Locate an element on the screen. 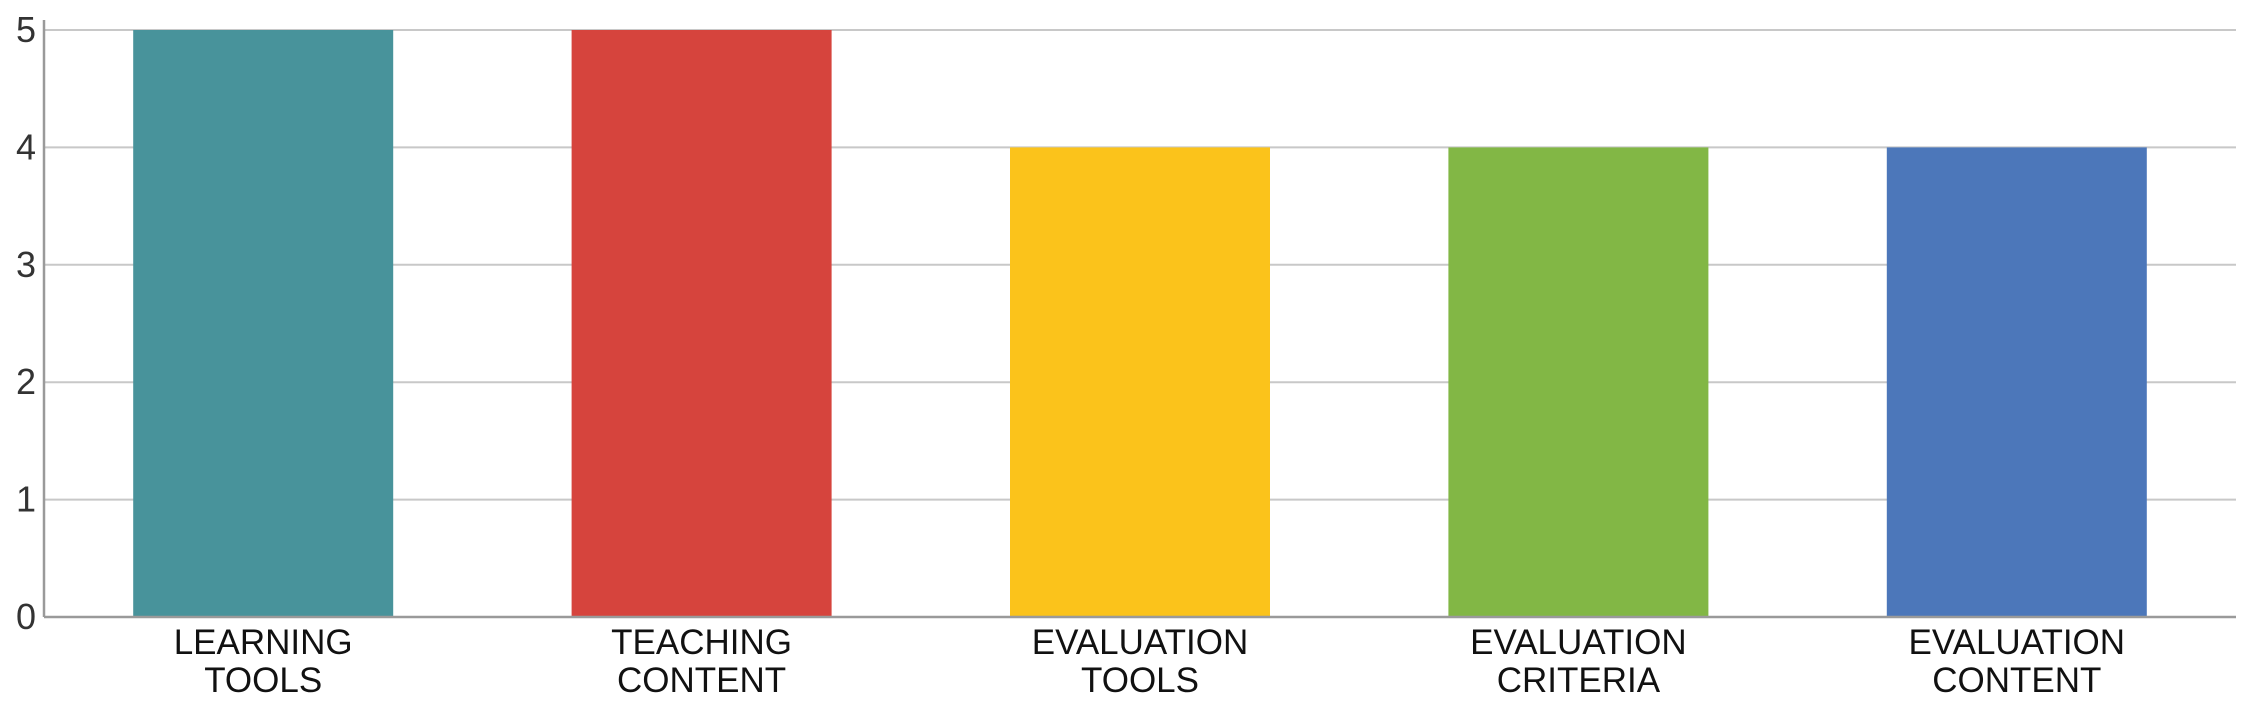 Image resolution: width=2247 pixels, height=714 pixels. y-tick-label-5: 5 is located at coordinates (26, 29).